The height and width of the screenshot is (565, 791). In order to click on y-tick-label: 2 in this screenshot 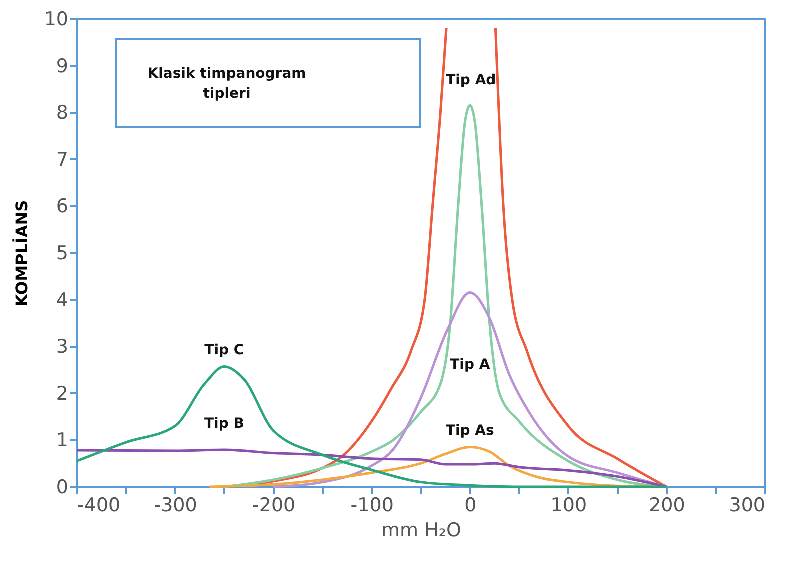, I will do `click(62, 393)`.